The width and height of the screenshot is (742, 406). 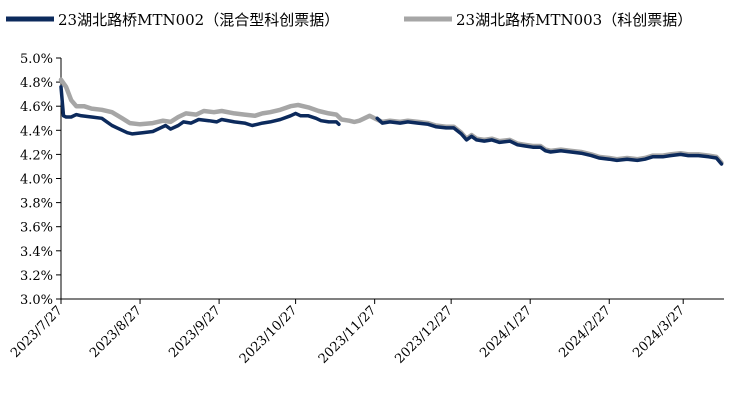 I want to click on x-tick-label: 2024/1/27, so click(x=506, y=332).